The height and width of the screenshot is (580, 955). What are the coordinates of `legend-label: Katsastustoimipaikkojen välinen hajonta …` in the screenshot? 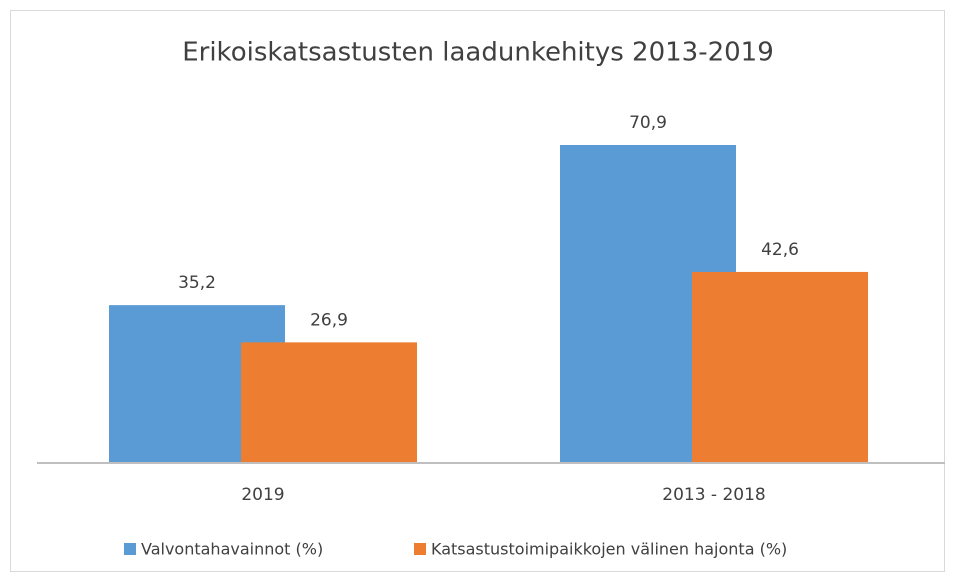 It's located at (609, 549).